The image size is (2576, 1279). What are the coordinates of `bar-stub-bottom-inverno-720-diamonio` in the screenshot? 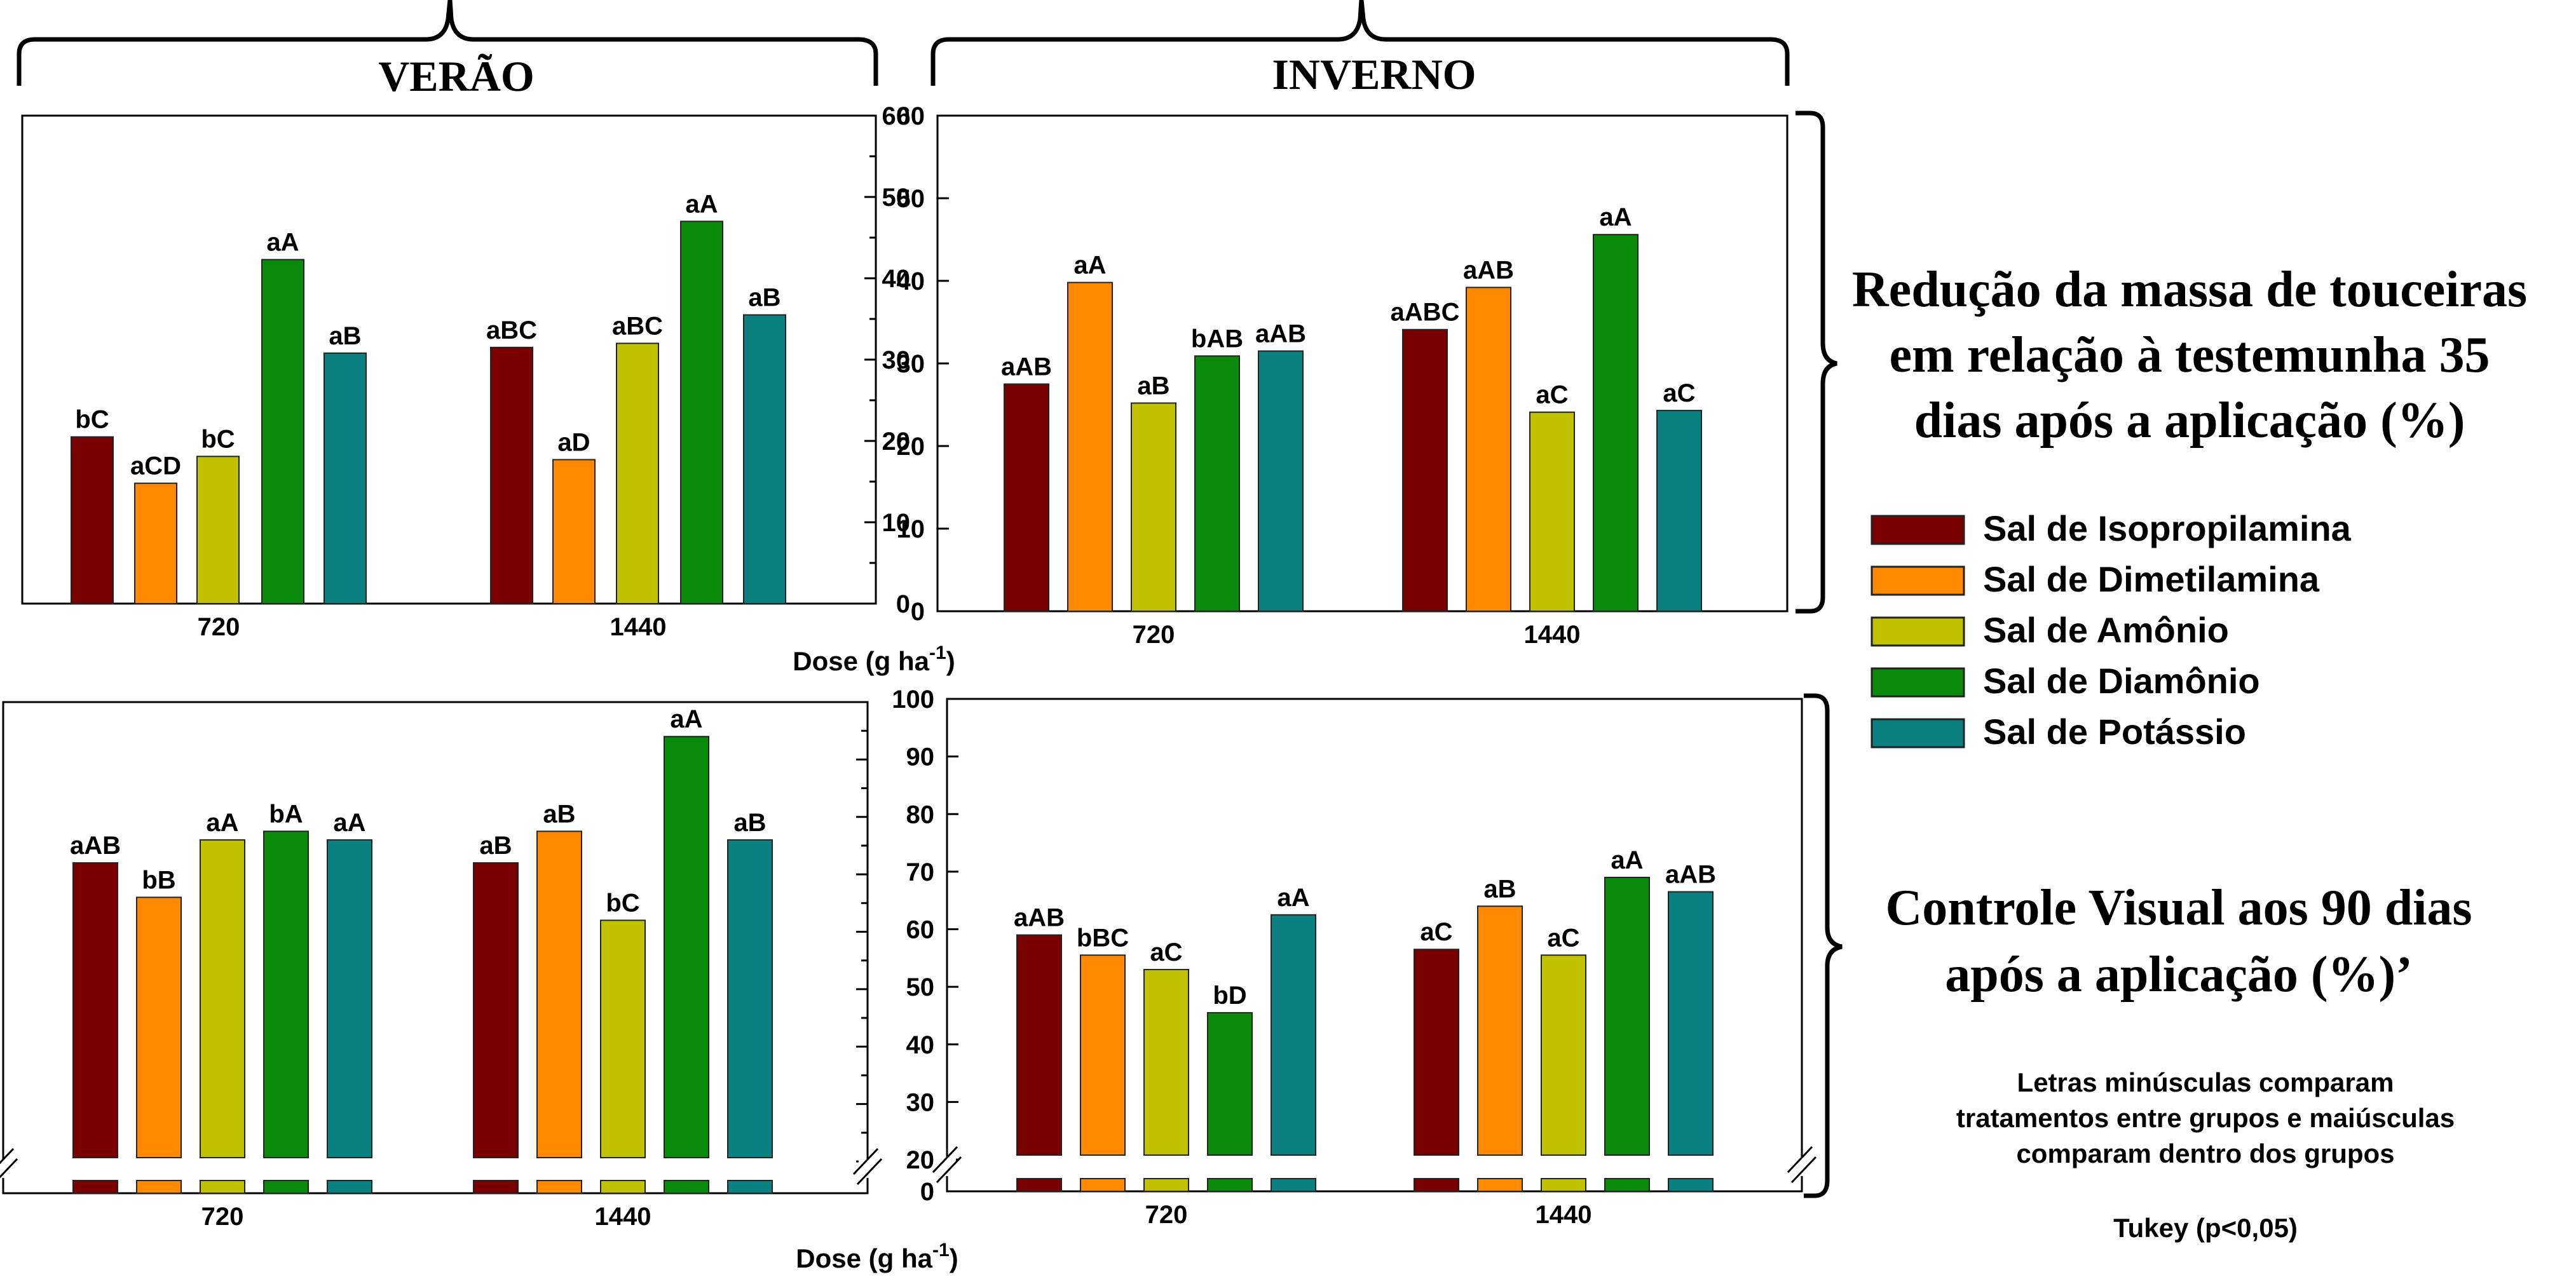 It's located at (1230, 1185).